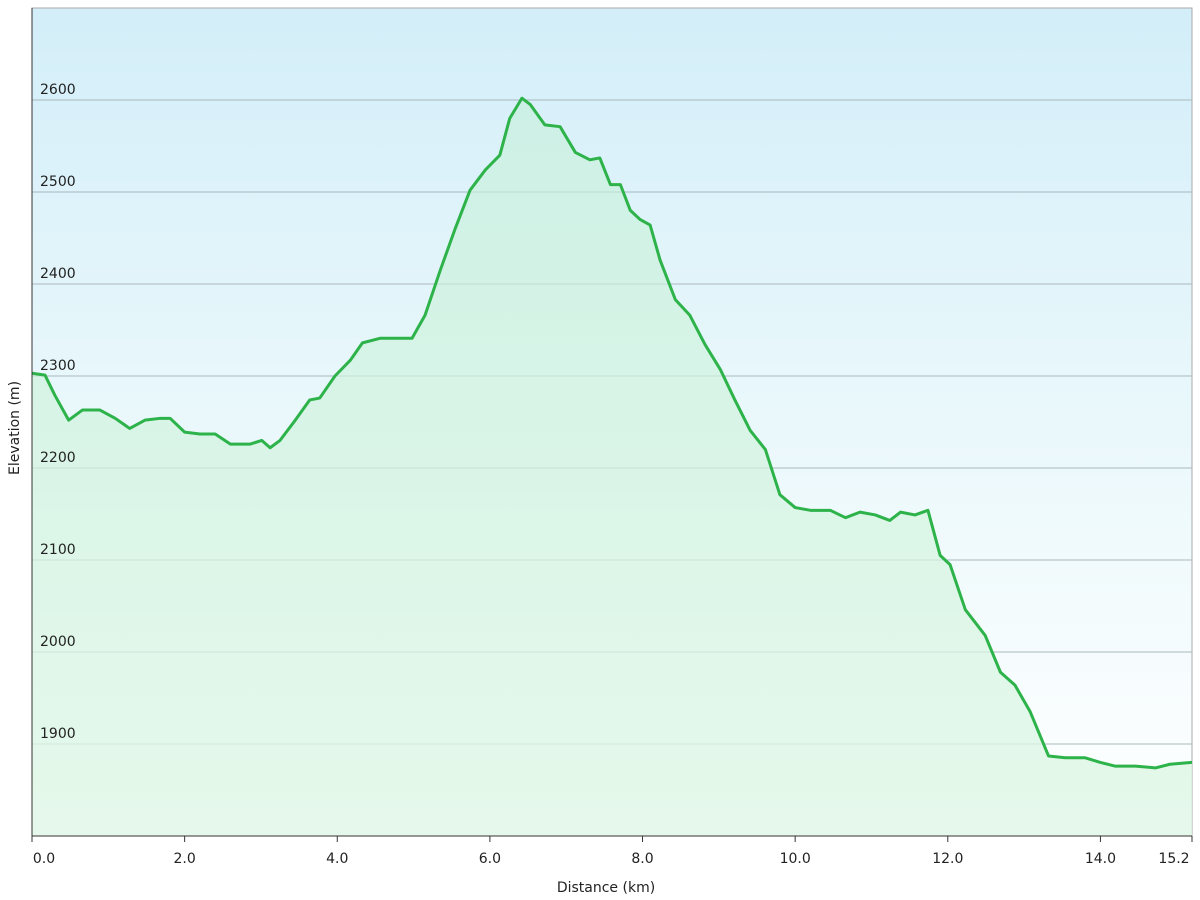  I want to click on y-tick-label: 2600, so click(58, 90).